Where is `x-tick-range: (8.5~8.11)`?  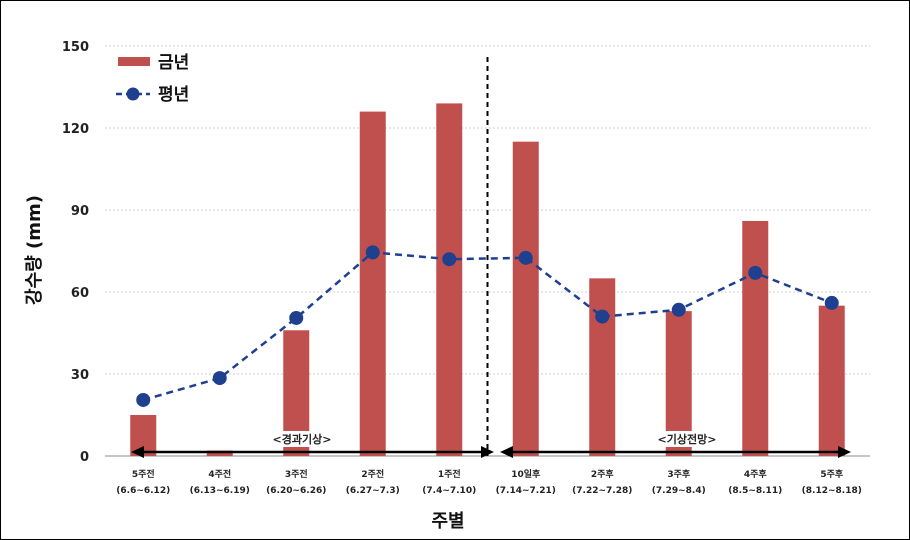 x-tick-range: (8.5~8.11) is located at coordinates (755, 491).